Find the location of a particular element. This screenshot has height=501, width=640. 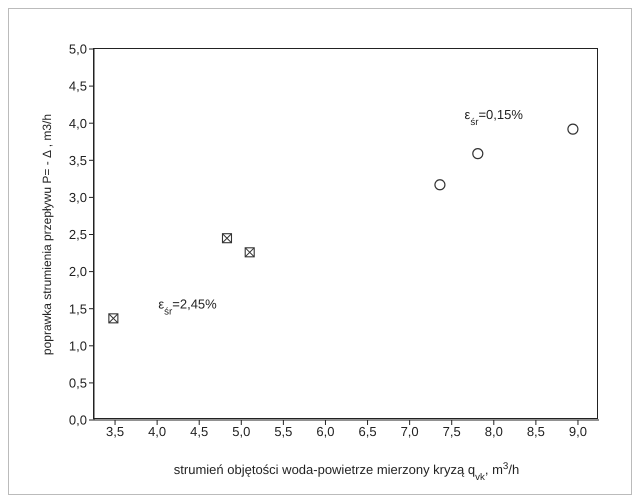

annotation: ε$_{śr}$=0,15% is located at coordinates (494, 117).